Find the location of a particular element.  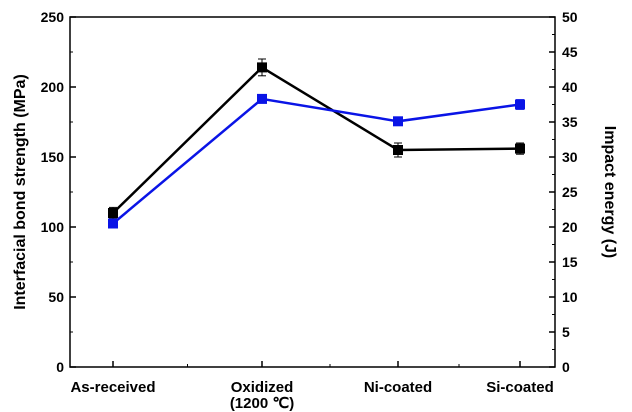

left-tick-label: 200 is located at coordinates (53, 87).